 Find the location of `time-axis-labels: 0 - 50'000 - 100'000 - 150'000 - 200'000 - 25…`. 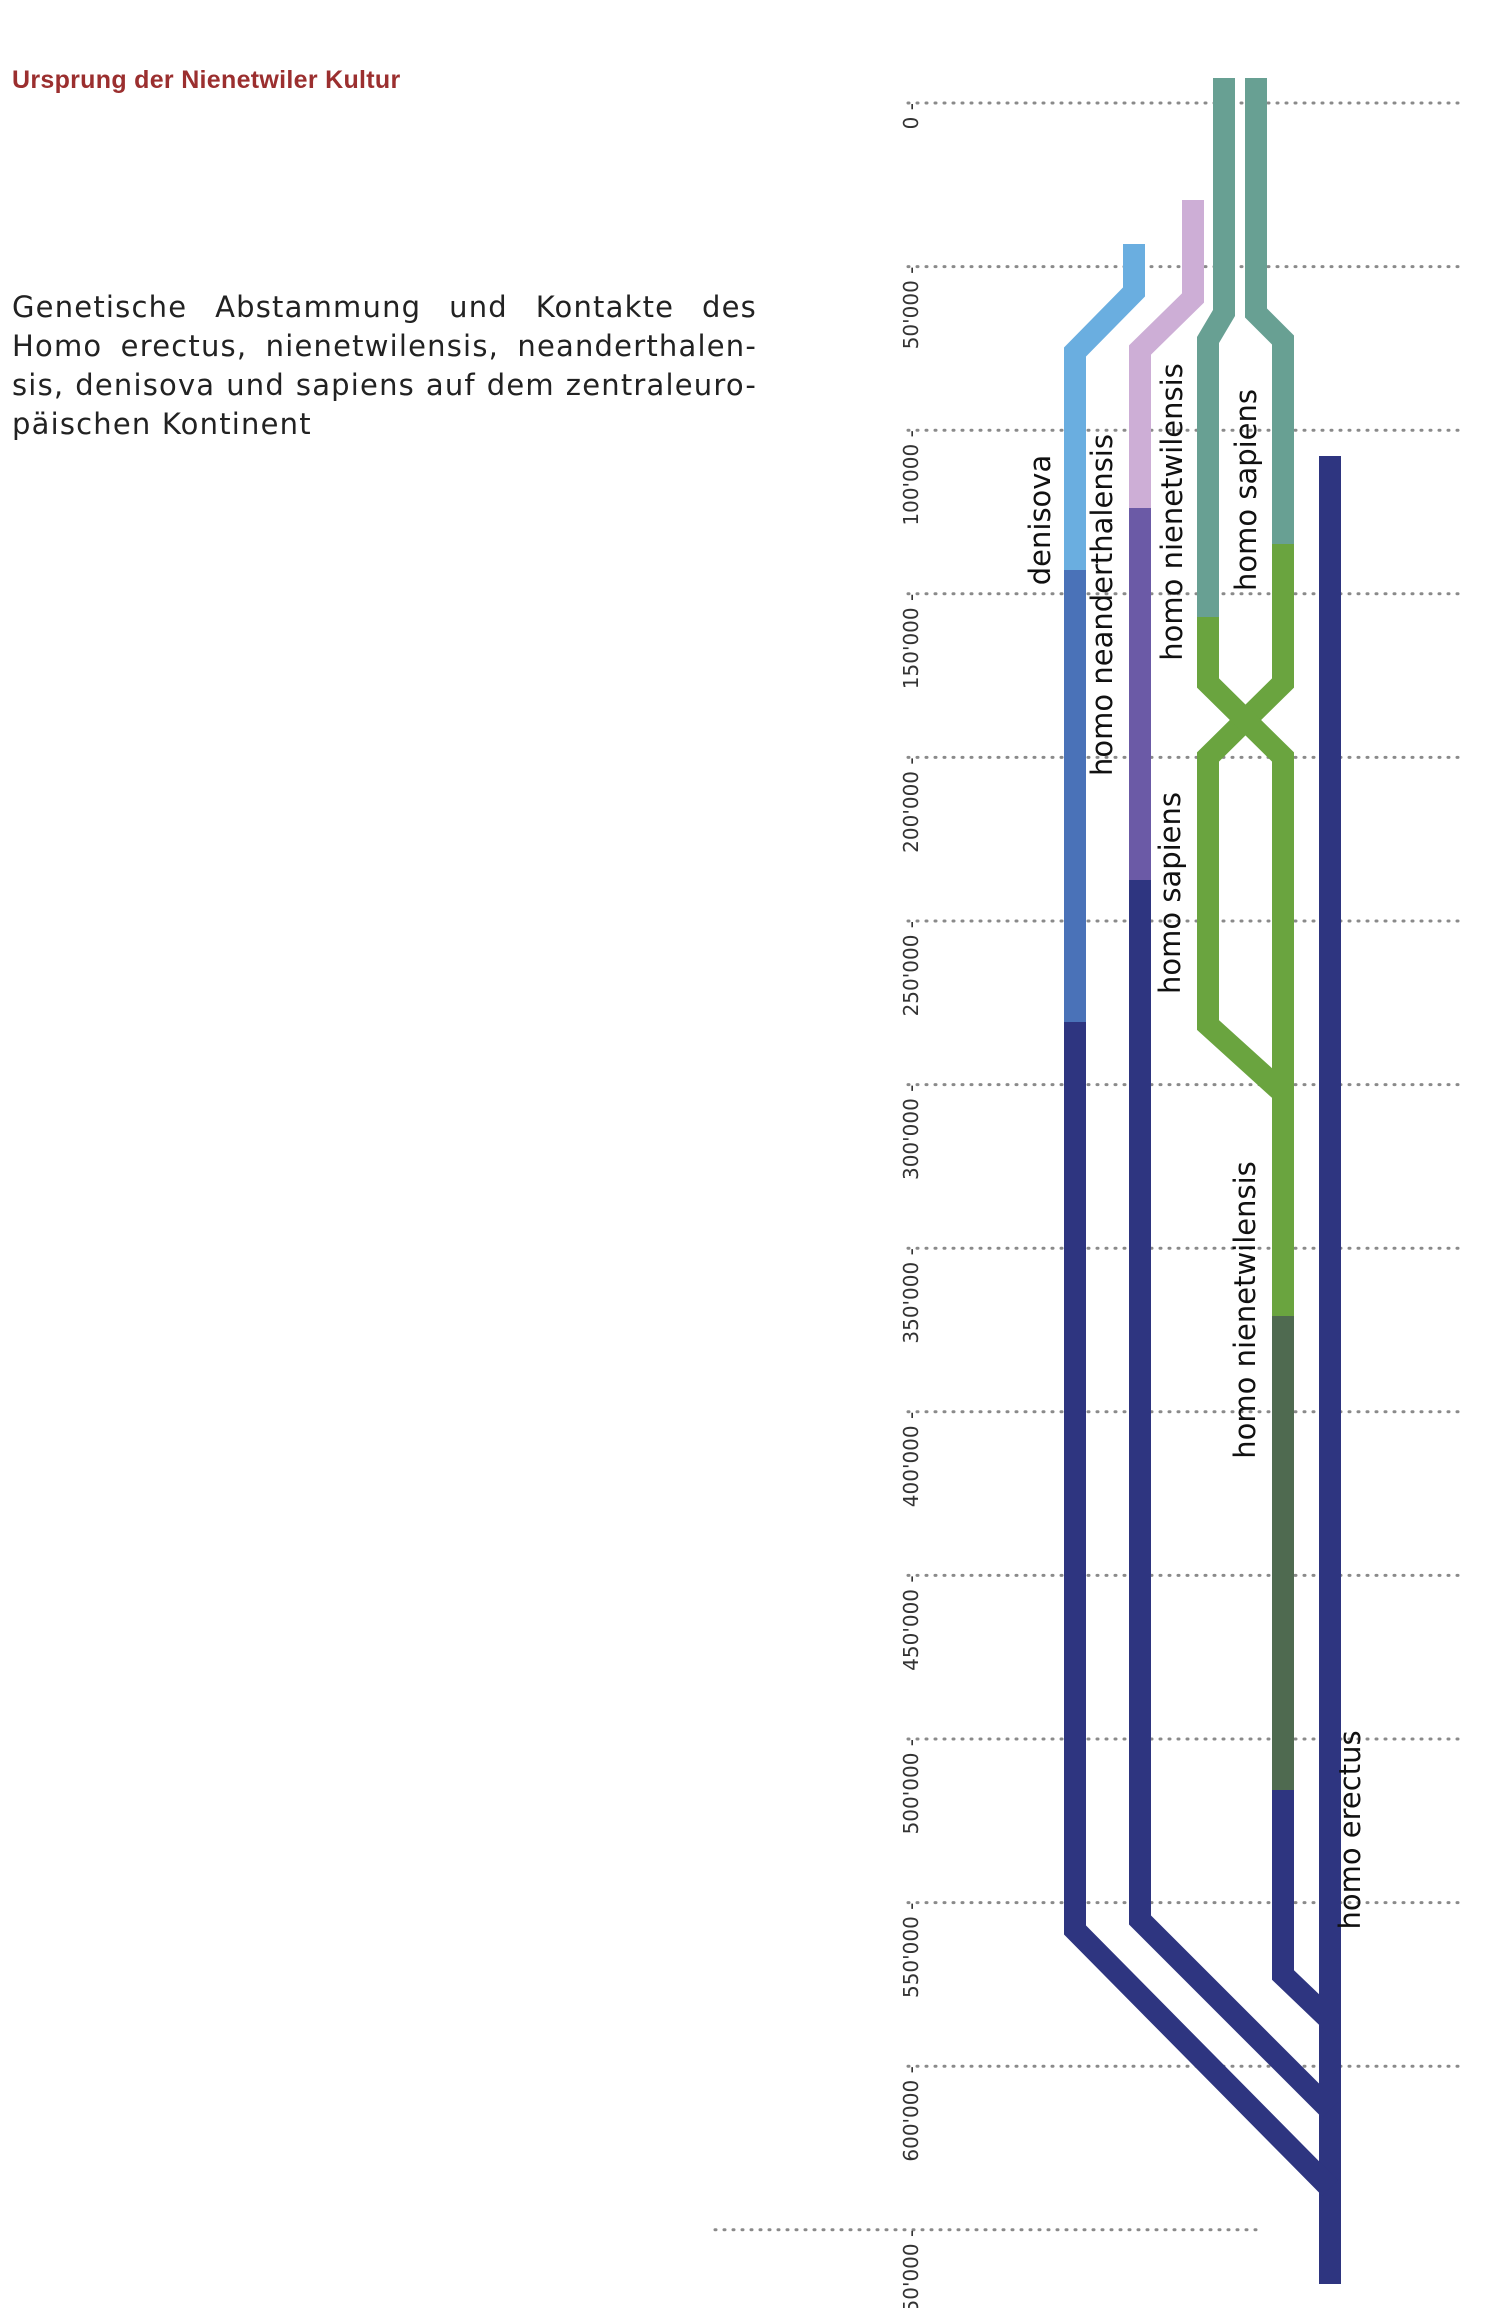

time-axis-labels: 0 - 50'000 - 100'000 - 150'000 - 200'000 - 25… is located at coordinates (911, 1205).